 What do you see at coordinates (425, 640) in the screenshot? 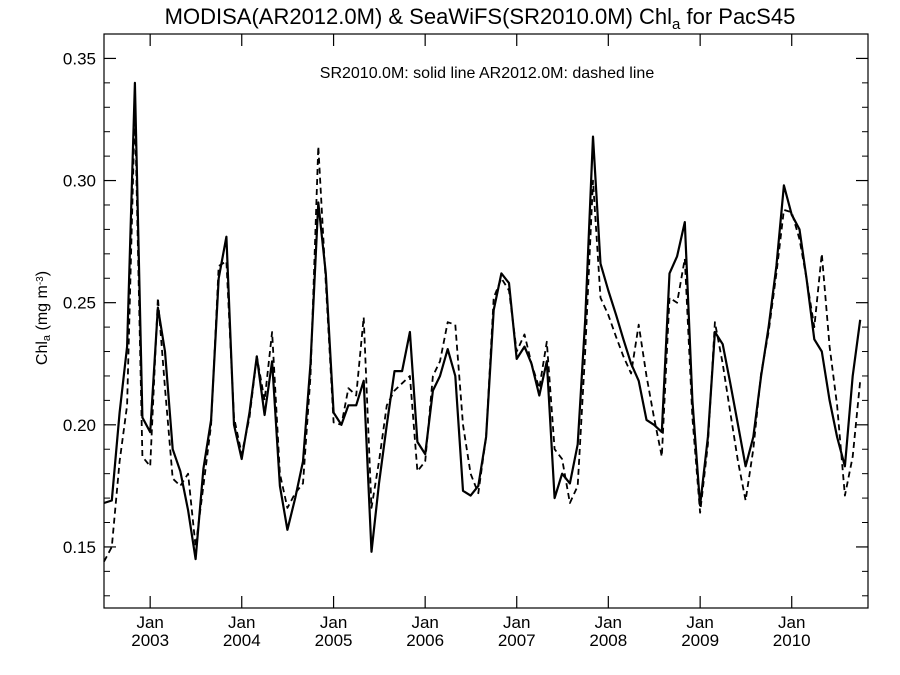
I see `x-tick-label-year: 2006` at bounding box center [425, 640].